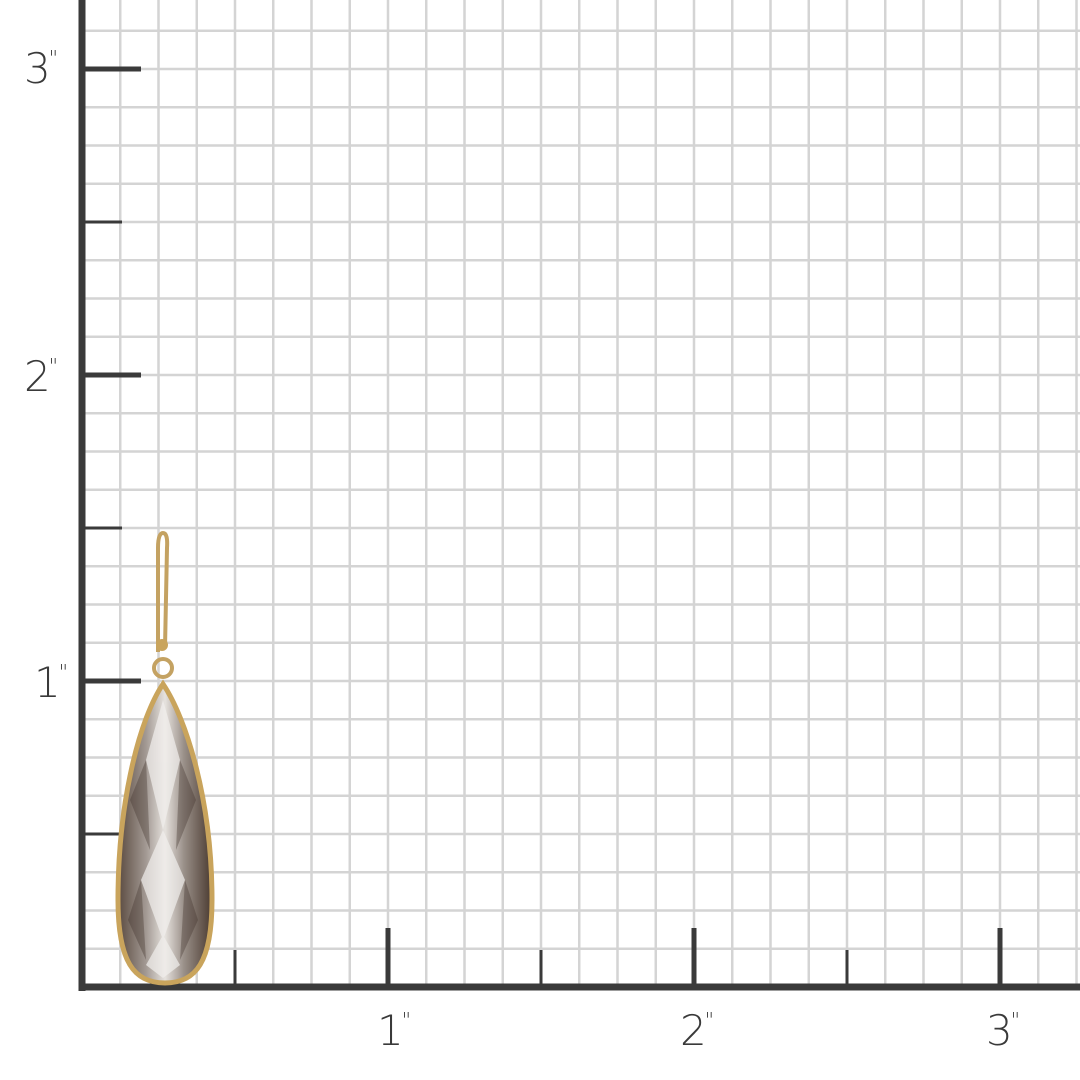  What do you see at coordinates (162, 645) in the screenshot?
I see `bead` at bounding box center [162, 645].